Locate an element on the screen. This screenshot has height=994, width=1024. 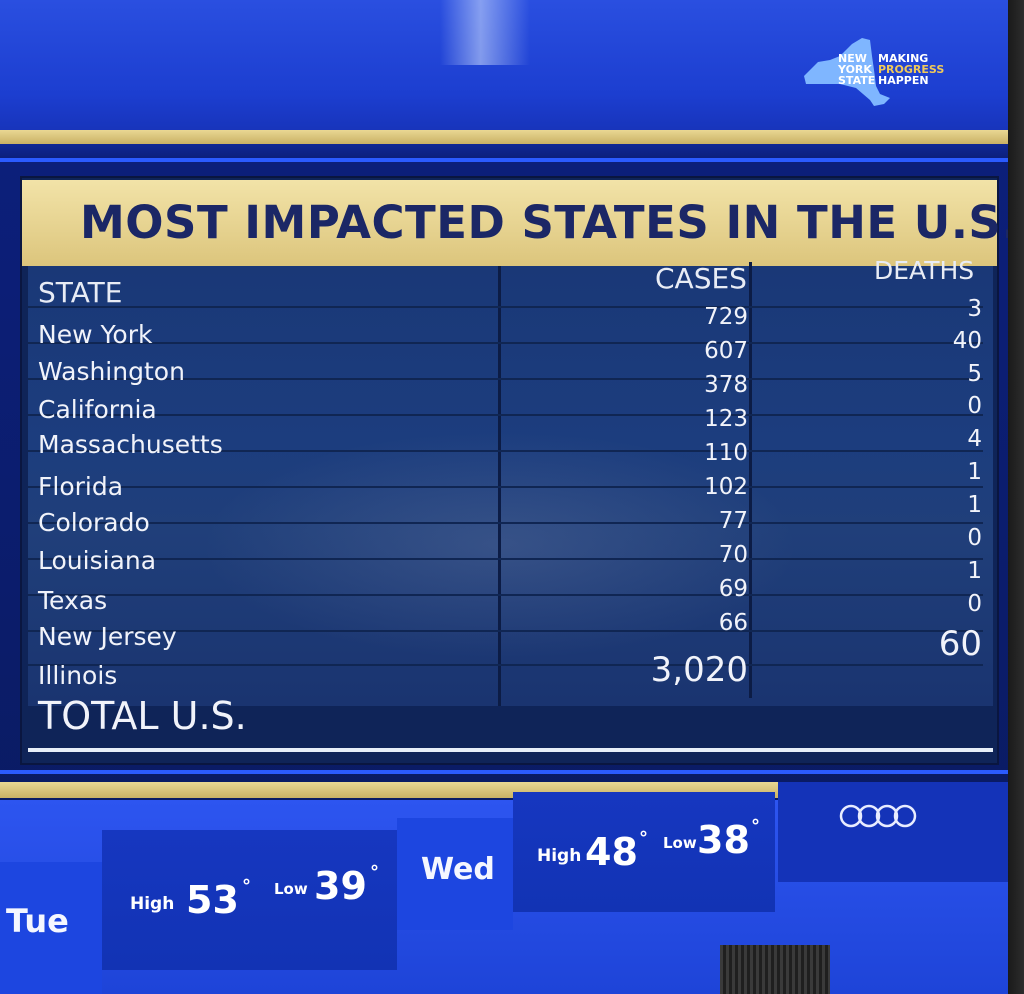
wed-high-value: 48 is located at coordinates (611, 852).